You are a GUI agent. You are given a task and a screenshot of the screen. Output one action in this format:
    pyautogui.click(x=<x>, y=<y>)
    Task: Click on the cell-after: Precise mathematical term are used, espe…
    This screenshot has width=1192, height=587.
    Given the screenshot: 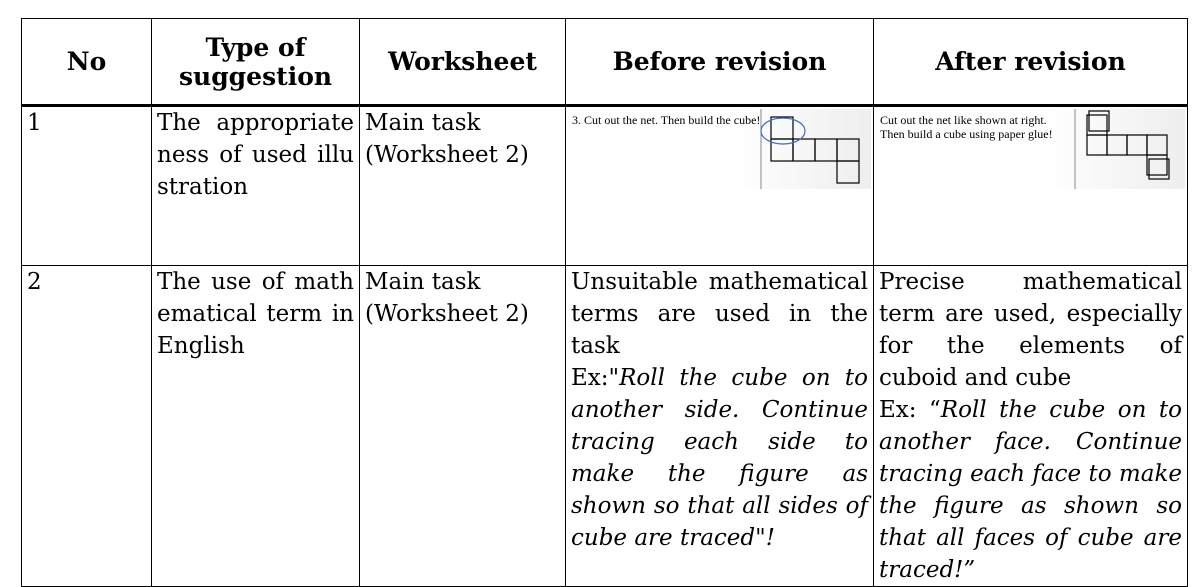 What is the action you would take?
    pyautogui.click(x=1030, y=426)
    